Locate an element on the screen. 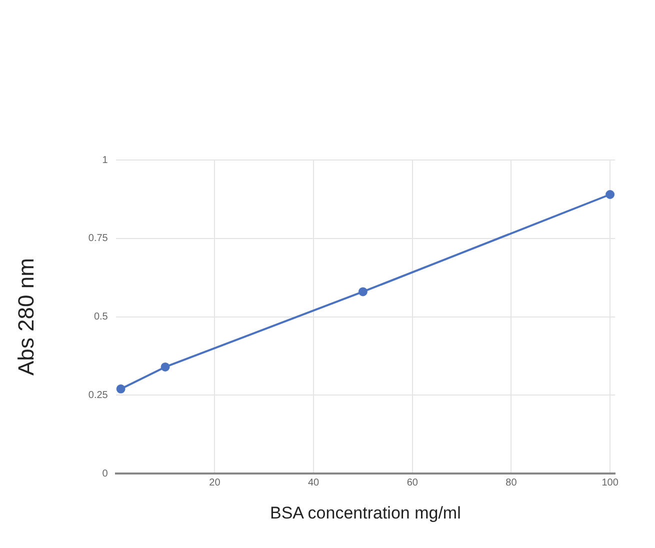  x-tick-label: 80 is located at coordinates (512, 482).